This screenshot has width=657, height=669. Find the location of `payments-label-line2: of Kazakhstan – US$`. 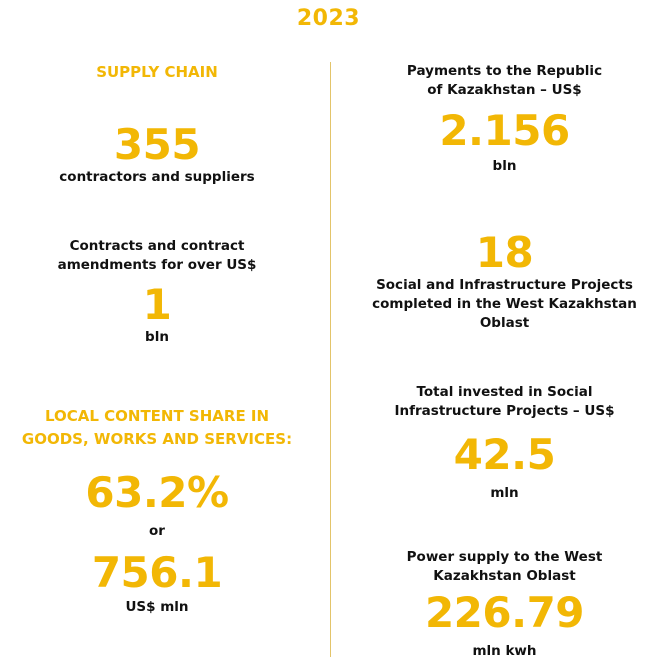

payments-label-line2: of Kazakhstan – US$ is located at coordinates (504, 90).